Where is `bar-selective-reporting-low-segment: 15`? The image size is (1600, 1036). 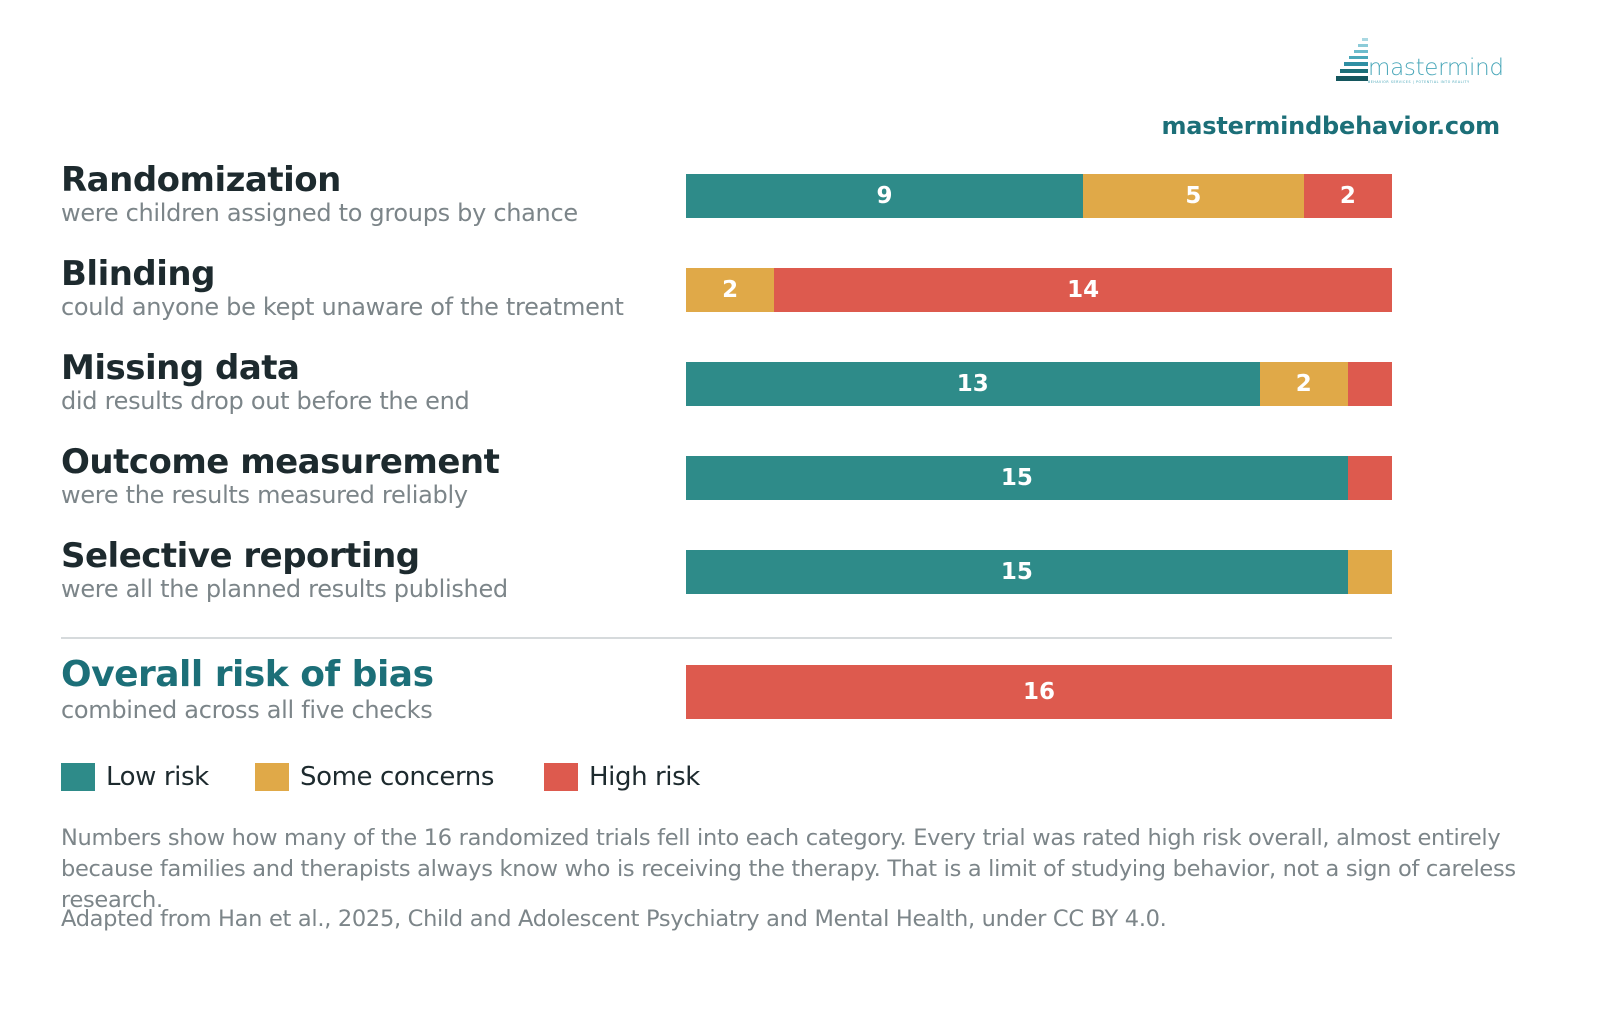 bar-selective-reporting-low-segment: 15 is located at coordinates (1017, 572).